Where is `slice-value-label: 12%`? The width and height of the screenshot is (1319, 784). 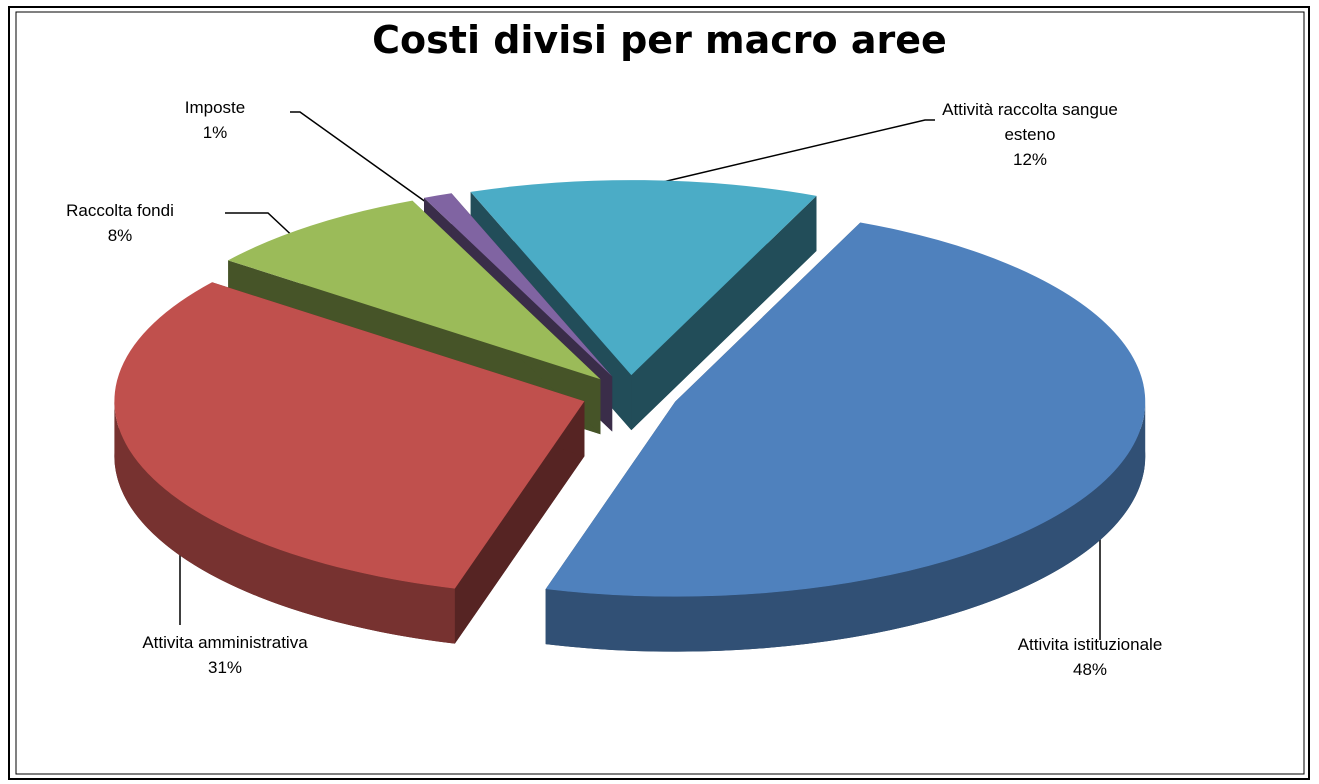
slice-value-label: 12% is located at coordinates (1030, 159).